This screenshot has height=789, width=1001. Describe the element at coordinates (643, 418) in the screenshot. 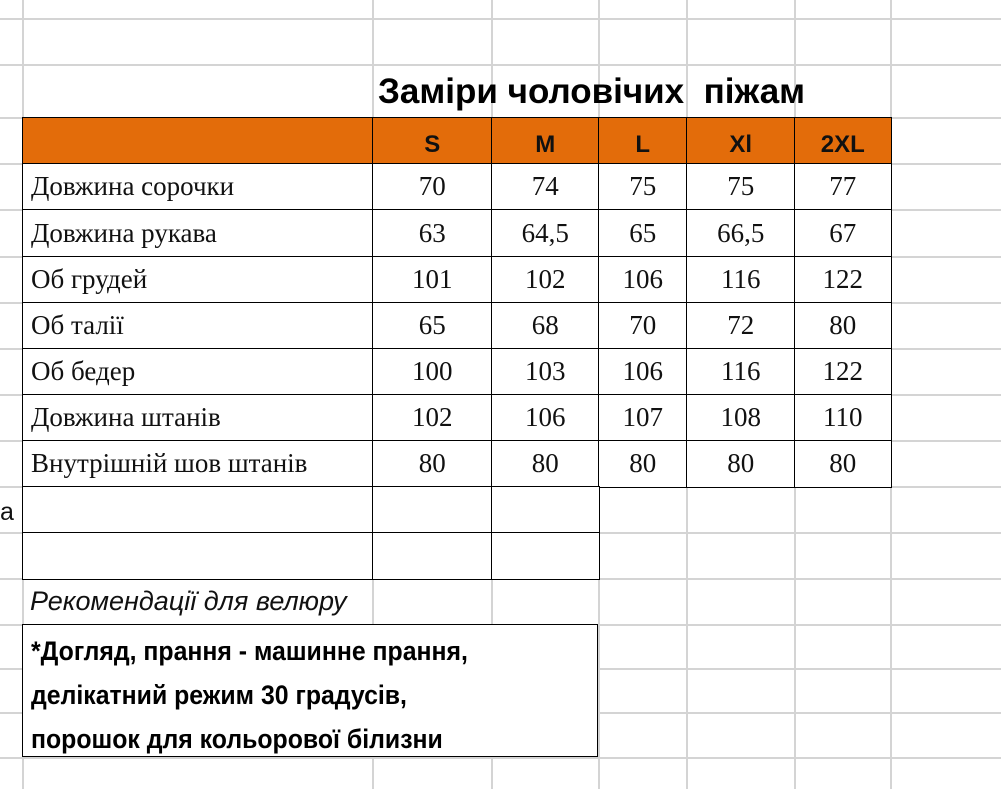

I see `value-cell: 107` at that location.